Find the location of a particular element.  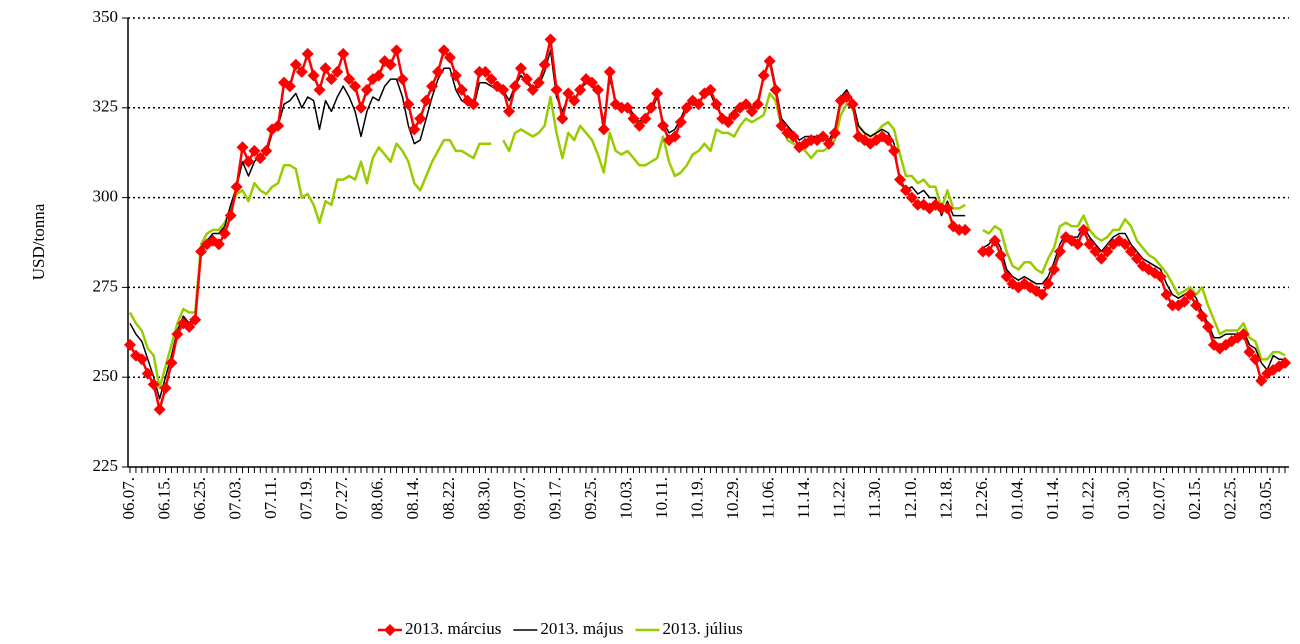

x-tick-label: 11.30. is located at coordinates (874, 498).